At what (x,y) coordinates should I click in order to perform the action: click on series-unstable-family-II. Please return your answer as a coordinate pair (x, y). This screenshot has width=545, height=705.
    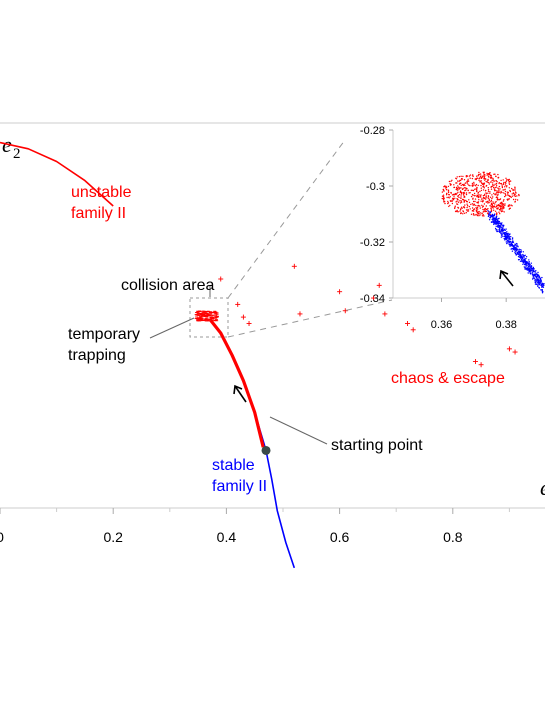
    Looking at the image, I should click on (57, 174).